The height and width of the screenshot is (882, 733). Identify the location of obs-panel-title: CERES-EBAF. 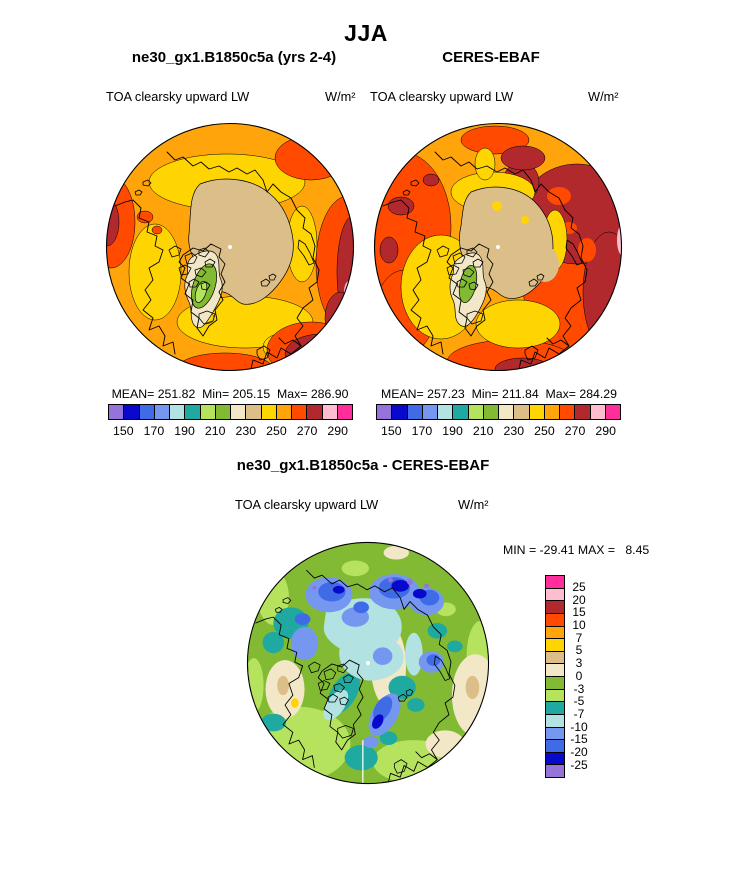
(491, 57).